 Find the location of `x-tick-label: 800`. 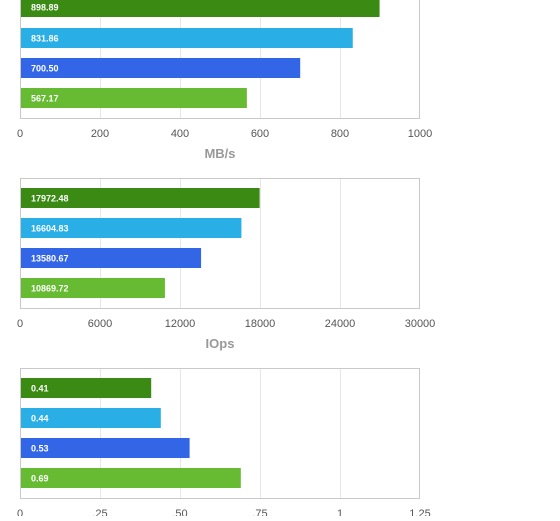

x-tick-label: 800 is located at coordinates (340, 134).